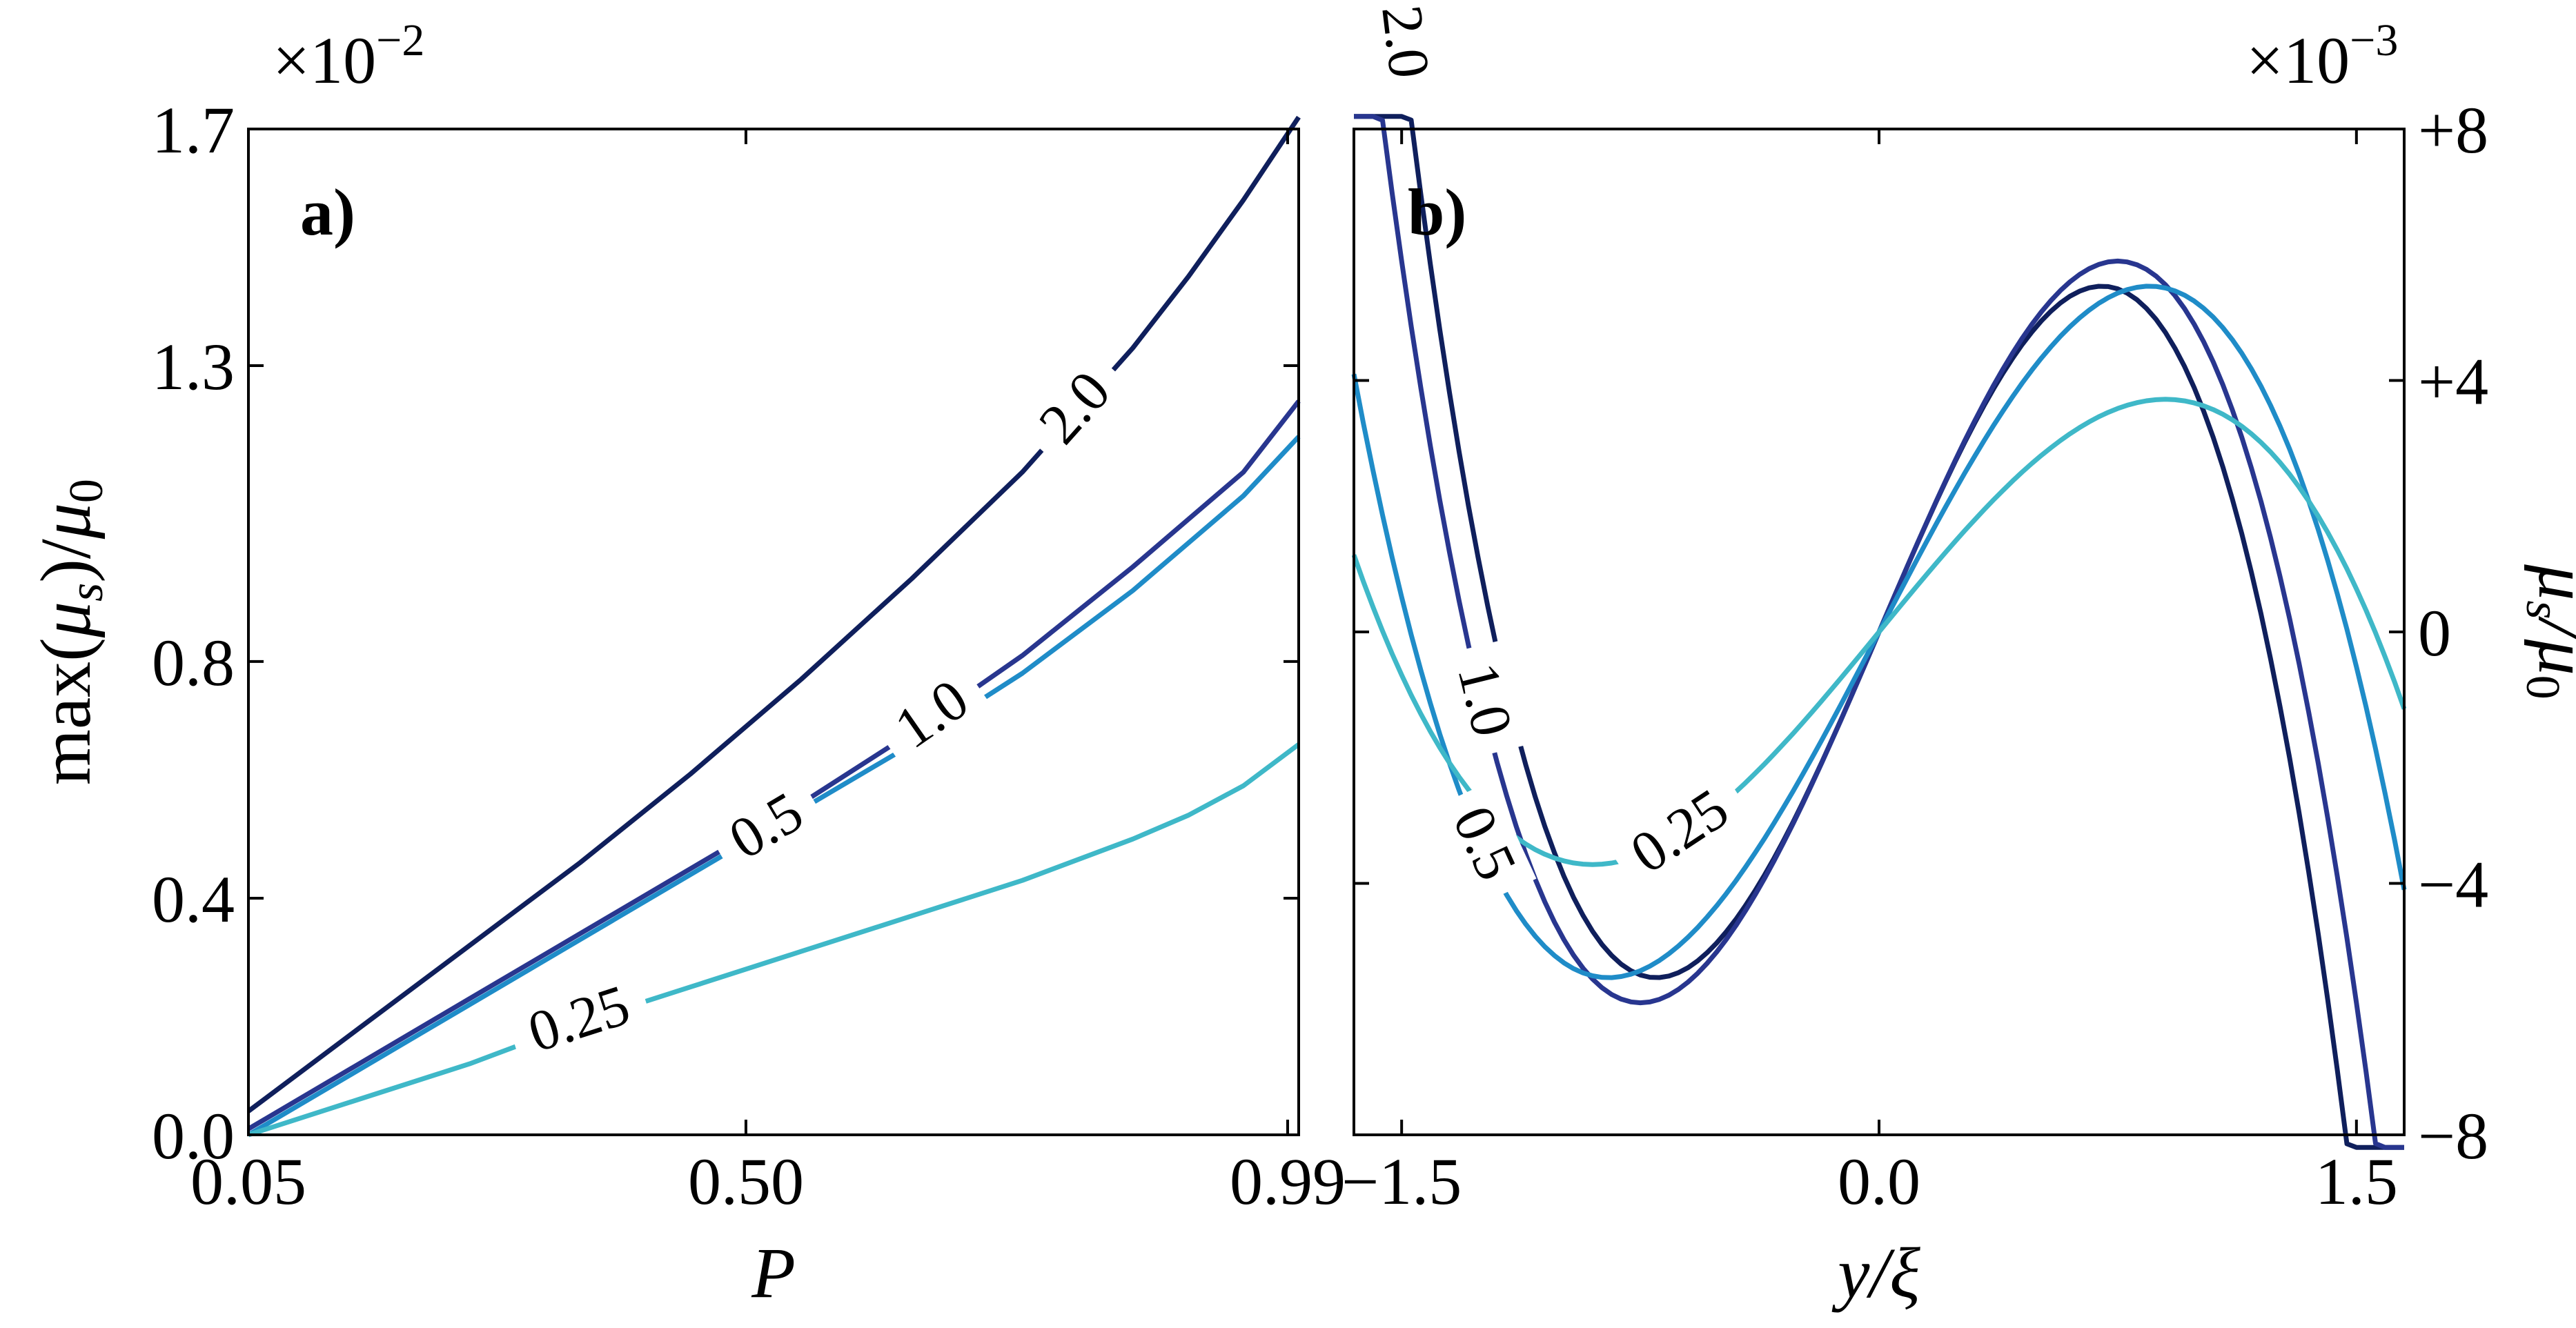 The image size is (2576, 1328). I want to click on panel-a-ytick-label-0: 0.0, so click(193, 1136).